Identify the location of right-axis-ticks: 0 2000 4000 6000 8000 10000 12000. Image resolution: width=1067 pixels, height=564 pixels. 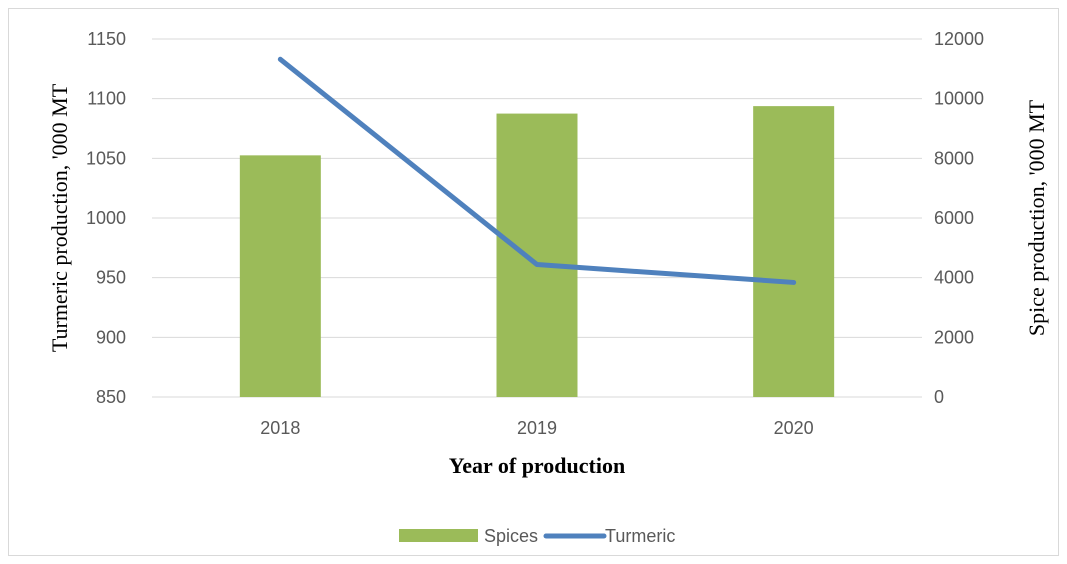
(959, 218).